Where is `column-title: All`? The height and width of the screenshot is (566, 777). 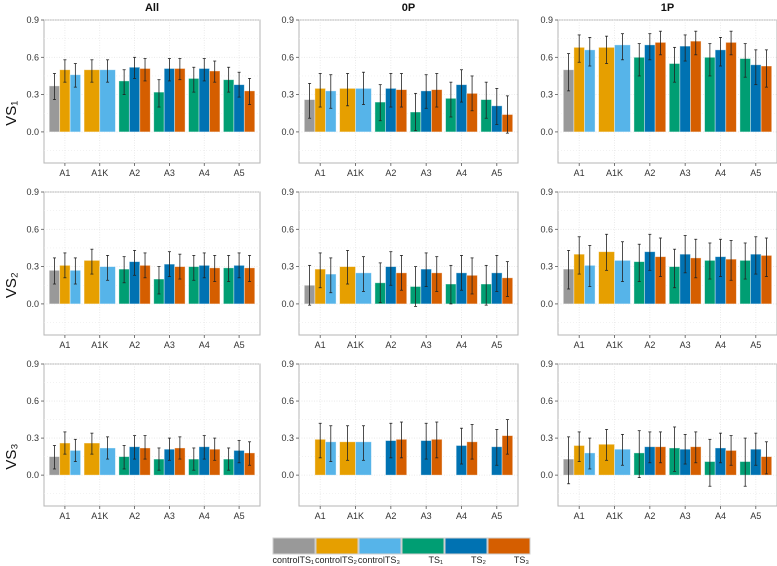
column-title: All is located at coordinates (152, 8).